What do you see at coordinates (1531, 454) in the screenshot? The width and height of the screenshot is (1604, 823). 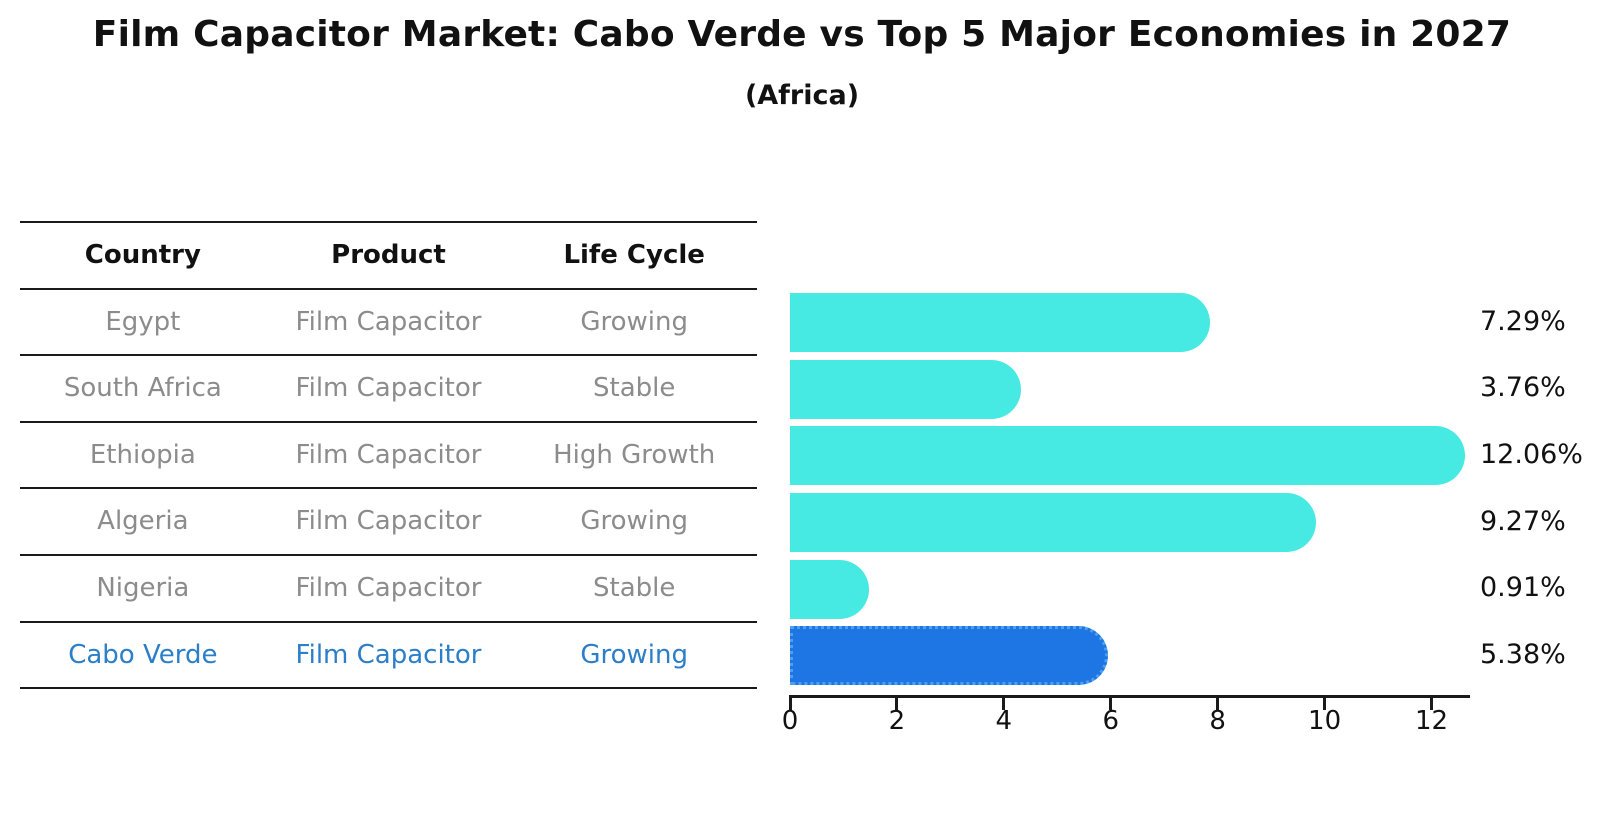 I see `bar-value-label: 12.06%` at bounding box center [1531, 454].